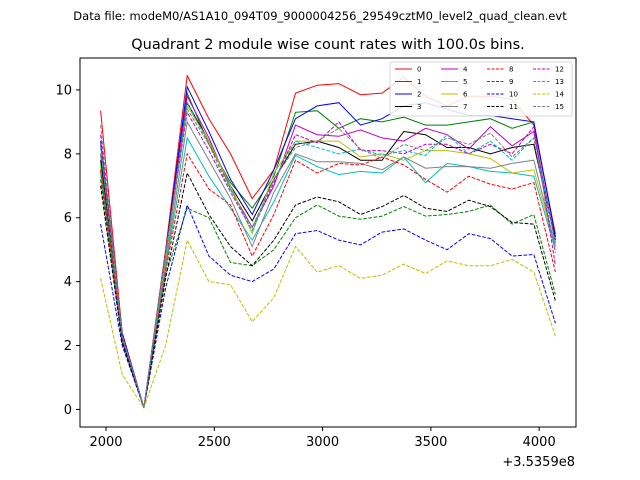 This screenshot has height=480, width=640. I want to click on legend-label-6: 6, so click(465, 95).